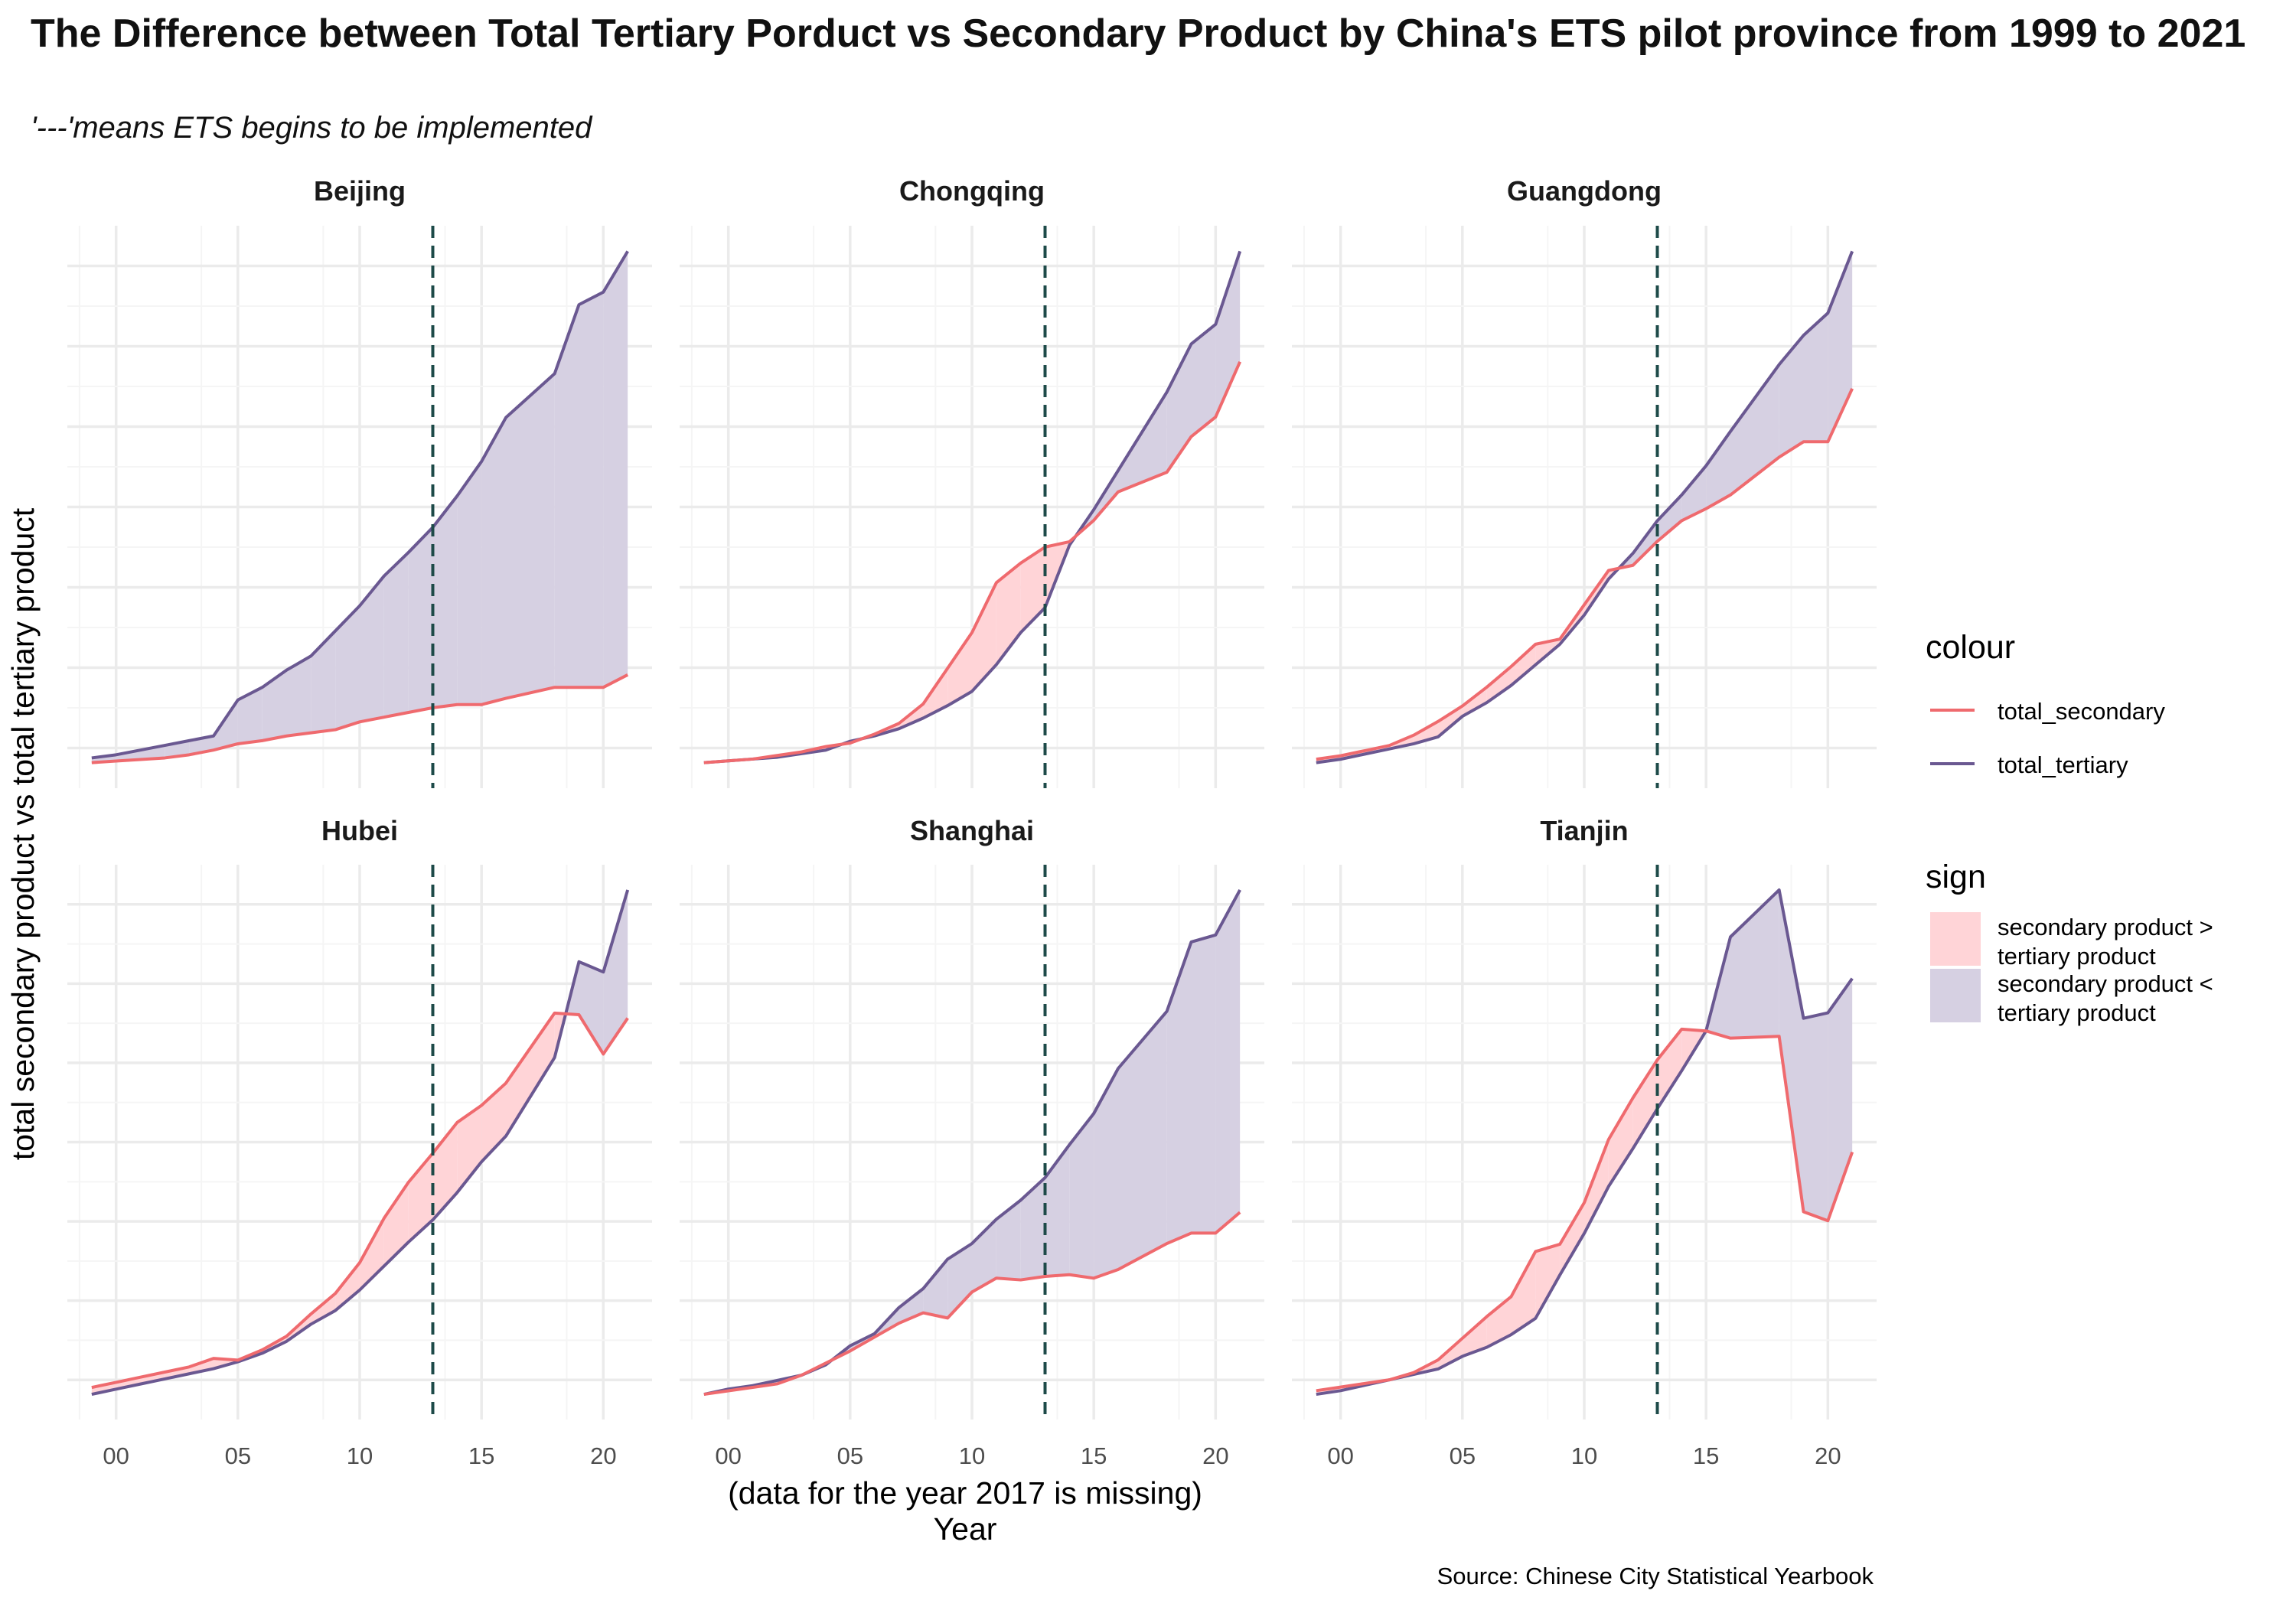 The width and height of the screenshot is (2296, 1607). I want to click on facet-strip-label: Beijing, so click(360, 191).